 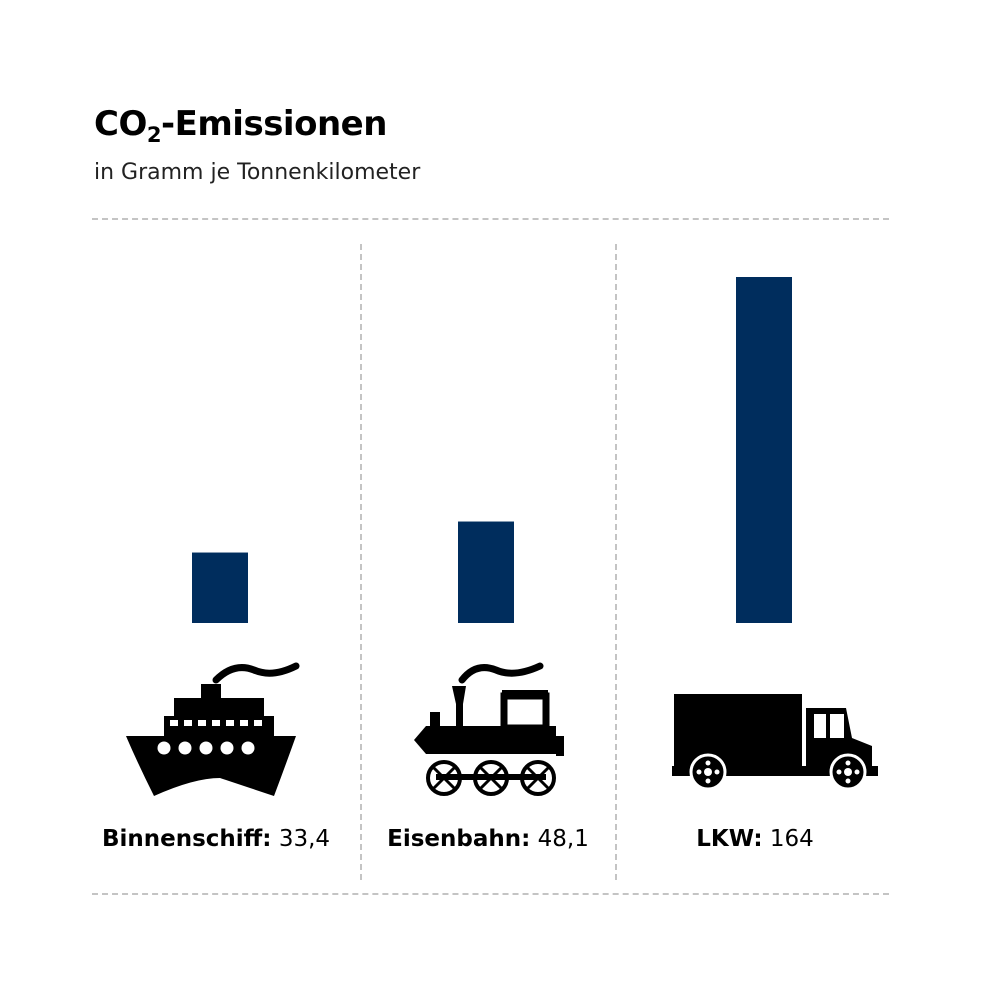 I want to click on chart-title: CO2-Emissionen, so click(x=240, y=125).